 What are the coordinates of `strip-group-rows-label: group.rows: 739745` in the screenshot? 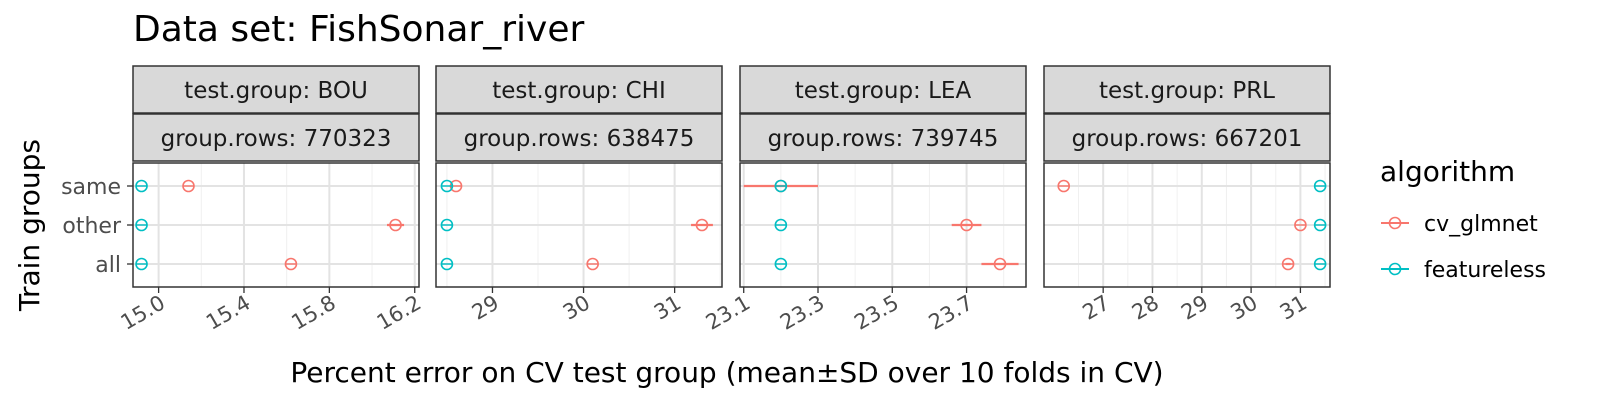 It's located at (883, 139).